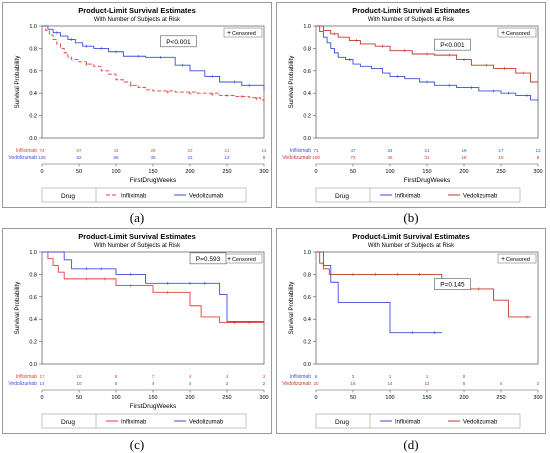 The width and height of the screenshot is (550, 453). I want to click on risk-count: 29, so click(153, 150).